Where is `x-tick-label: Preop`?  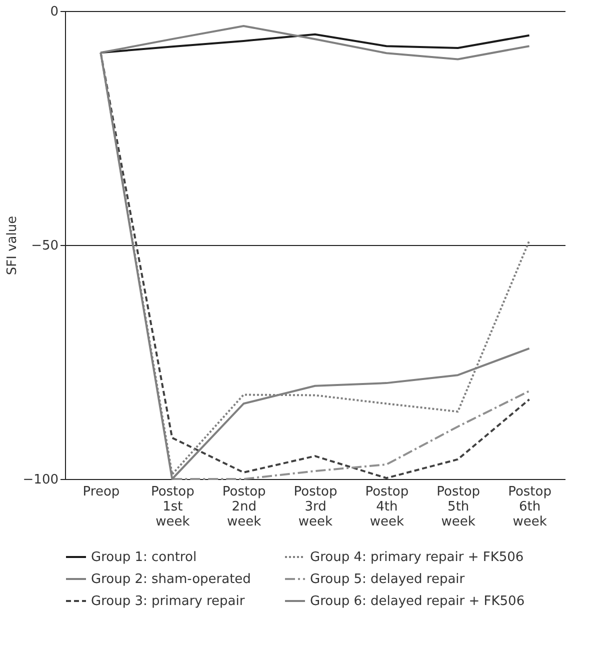
x-tick-label: Preop is located at coordinates (101, 492).